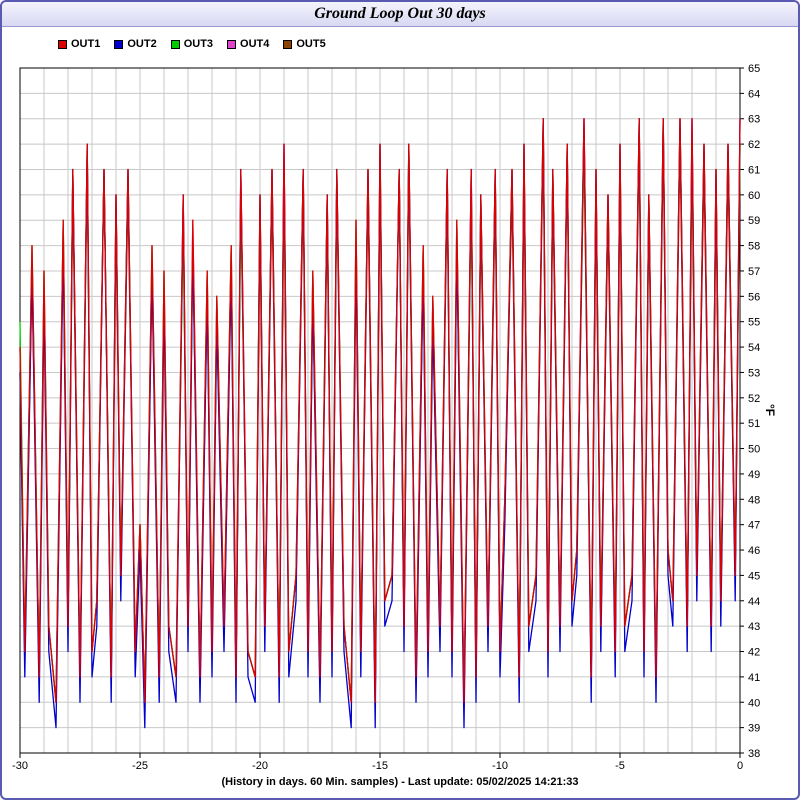 This screenshot has width=800, height=800. I want to click on y-tick-label: 53, so click(754, 373).